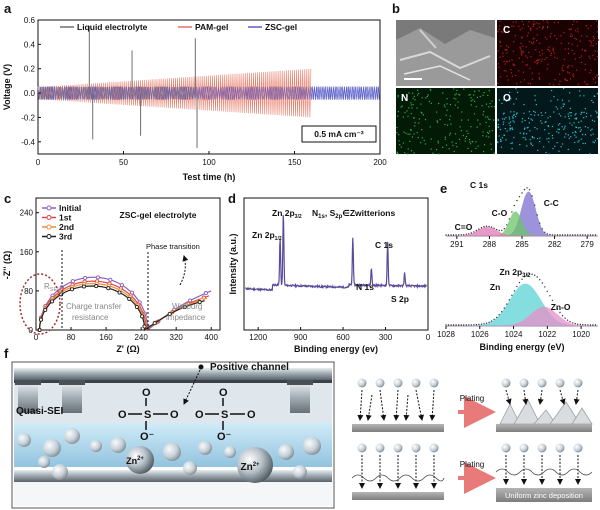  Describe the element at coordinates (365, 287) in the screenshot. I see `d-peak-label: N 1s` at that location.